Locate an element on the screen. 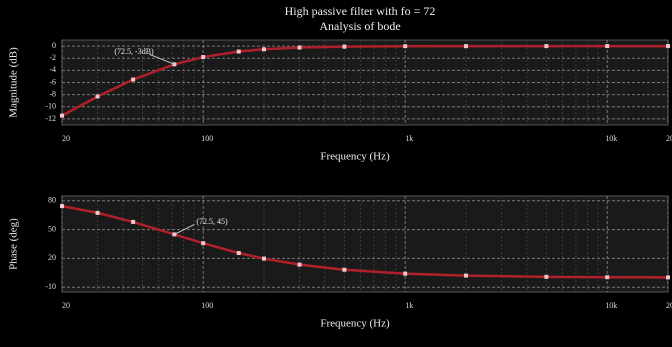 The image size is (672, 347). y-tick-label: -4 is located at coordinates (52, 69).